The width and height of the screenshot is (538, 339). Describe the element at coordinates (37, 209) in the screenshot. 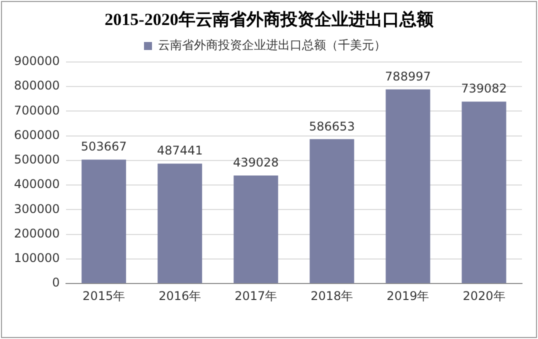

I see `y-tick-label: 300000` at that location.